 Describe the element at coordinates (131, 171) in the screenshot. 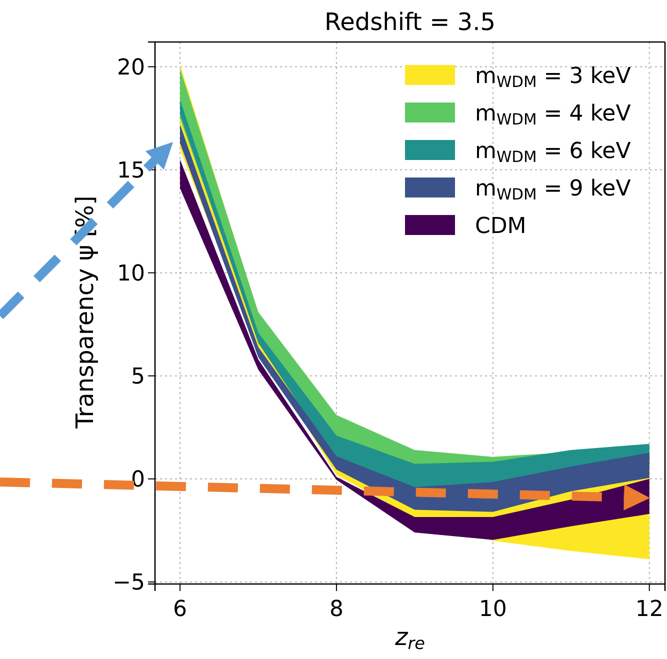

I see `y-tick-label: 15` at that location.